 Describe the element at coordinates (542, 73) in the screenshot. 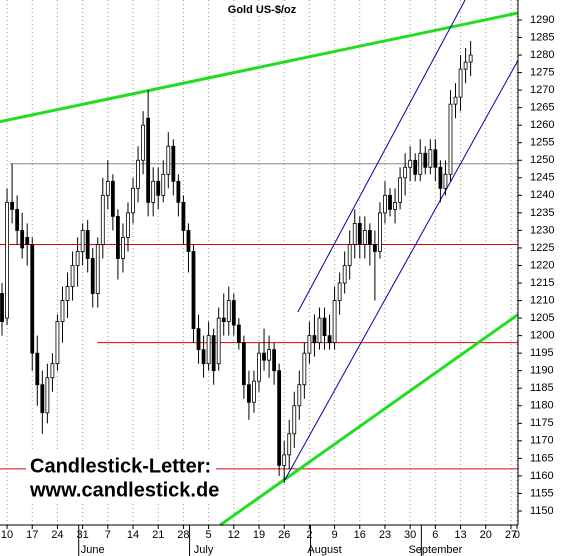

I see `y-tick-label: 1275` at that location.